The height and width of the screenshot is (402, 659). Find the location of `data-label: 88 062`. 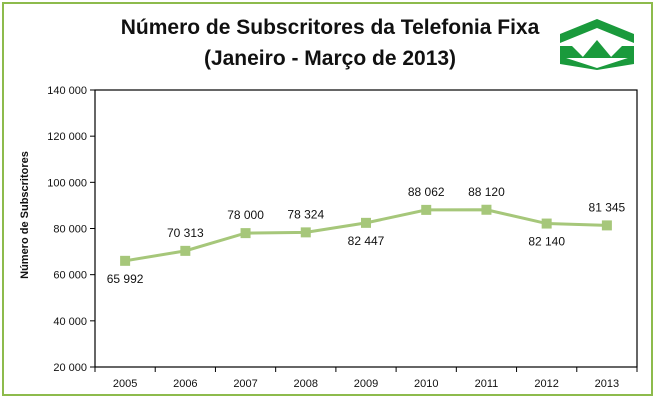

data-label: 88 062 is located at coordinates (426, 192).